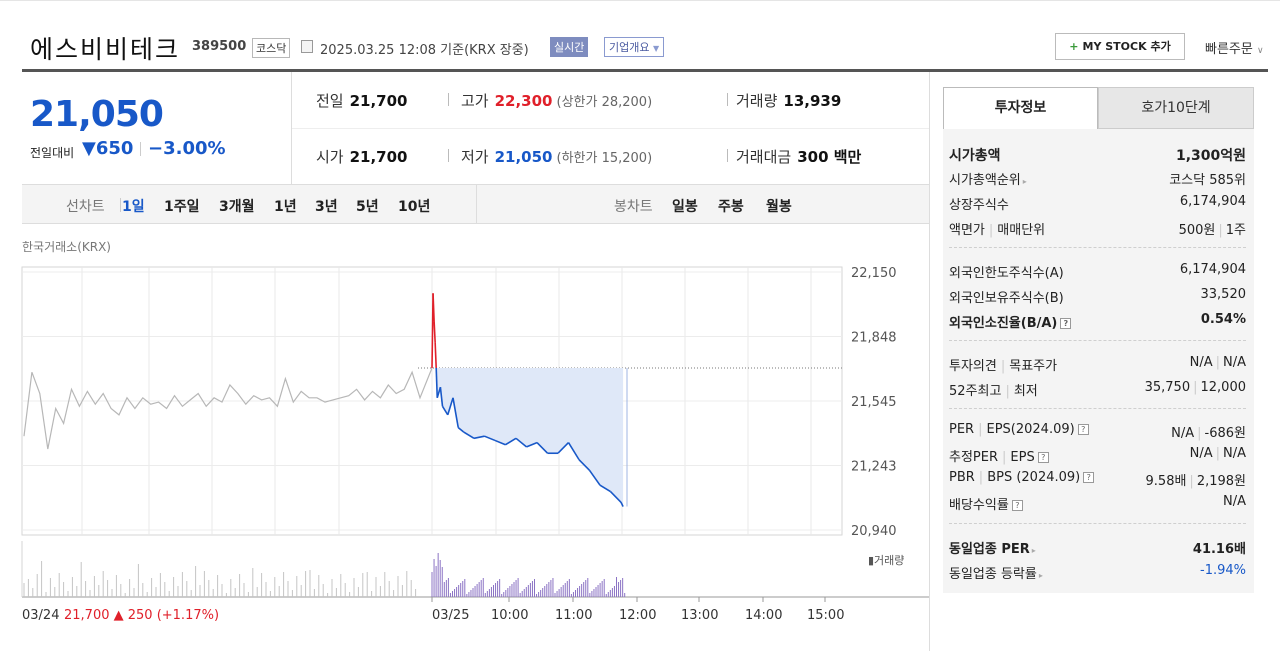  Describe the element at coordinates (1097, 548) in the screenshot. I see `info-sector-per: 동일업종 PER ▸ 41.16배` at that location.